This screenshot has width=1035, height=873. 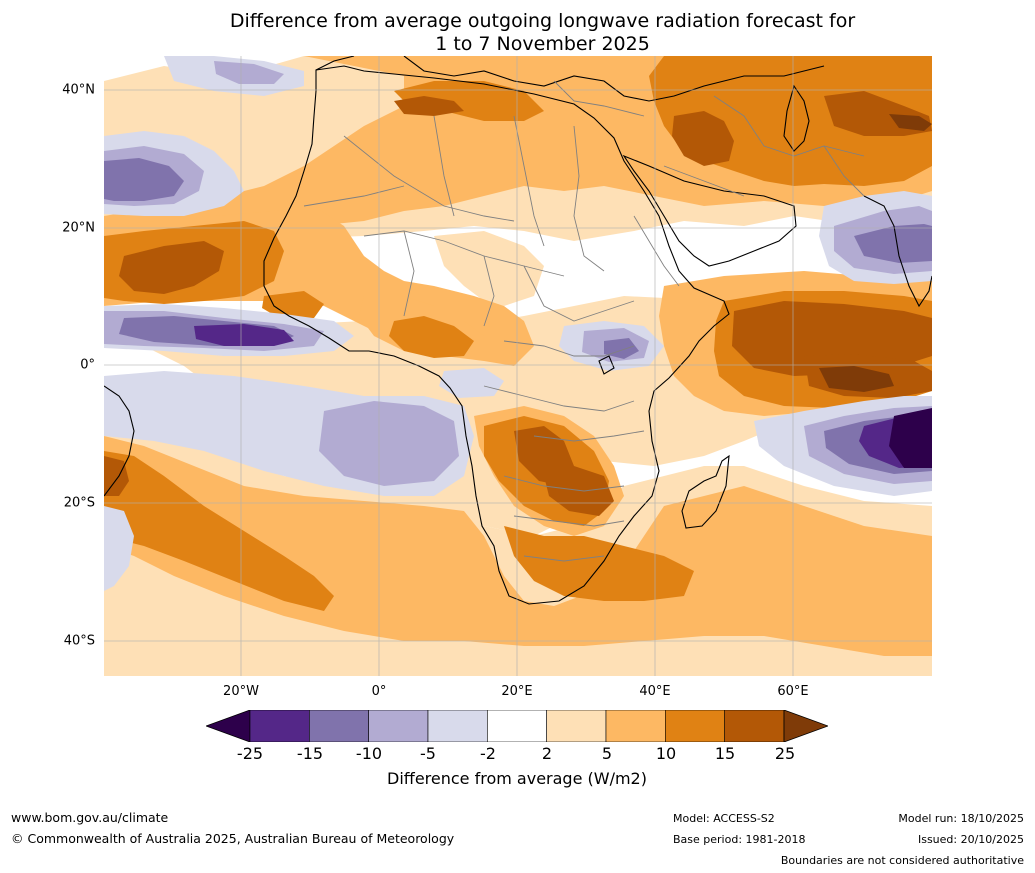 I want to click on madagascar-coastline, so click(x=705, y=491).